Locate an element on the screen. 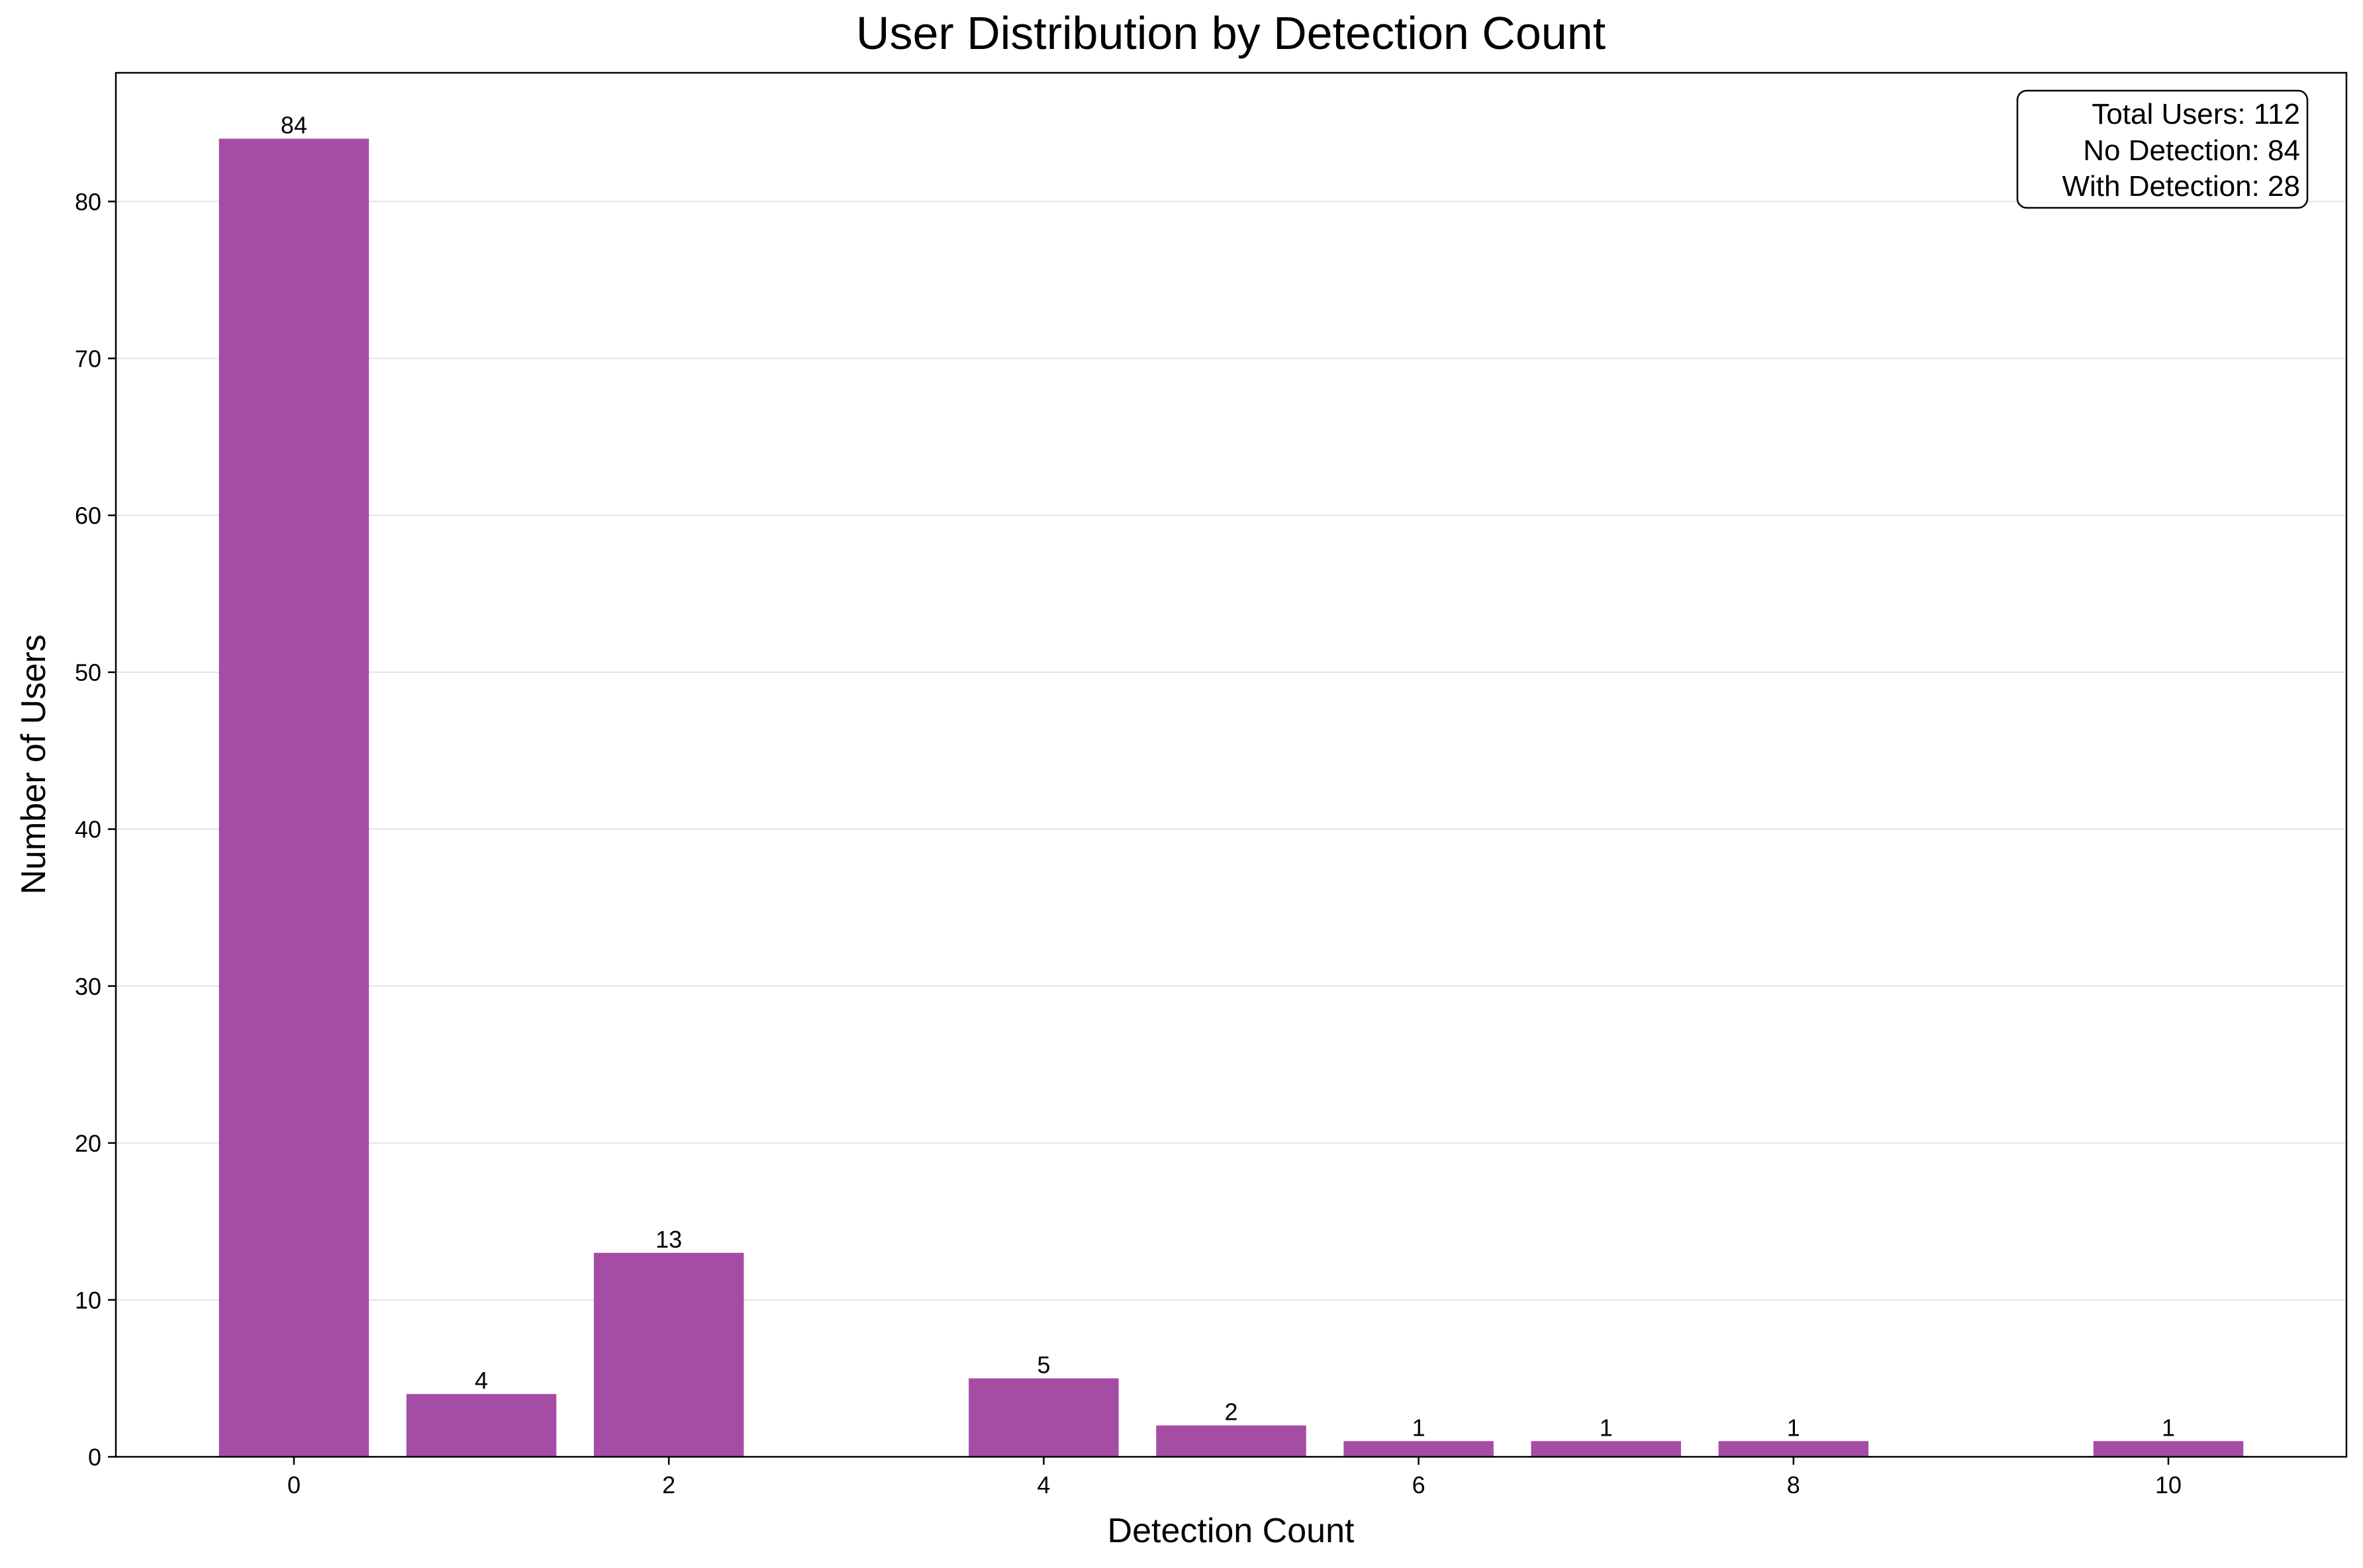 This screenshot has width=2363, height=1568. y-tick-label: 10 is located at coordinates (88, 1300).